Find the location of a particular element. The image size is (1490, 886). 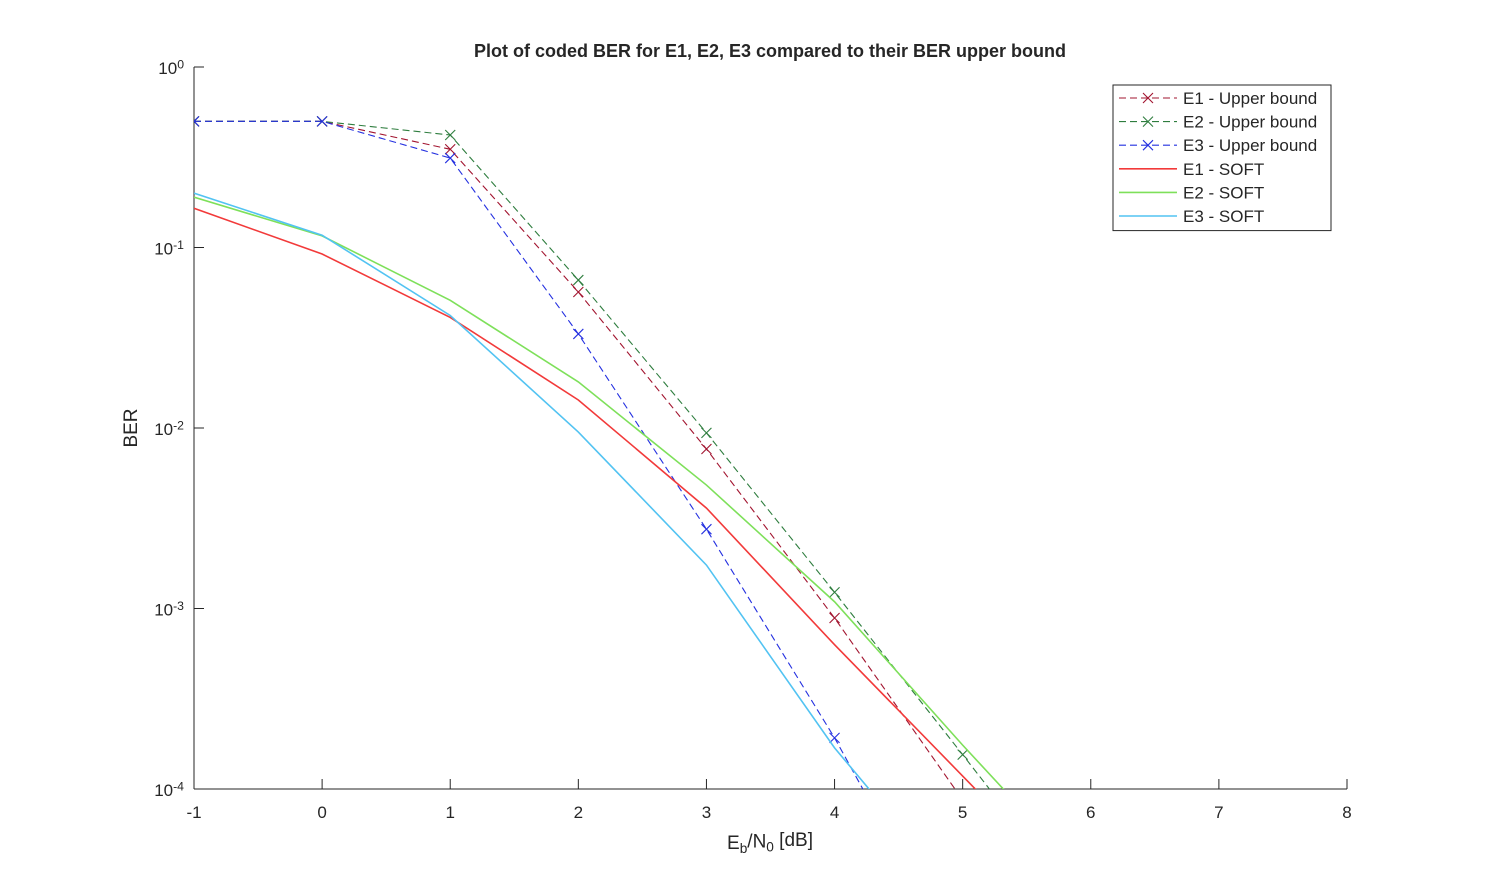

y-tick-label: 10-2​ is located at coordinates (169, 428).